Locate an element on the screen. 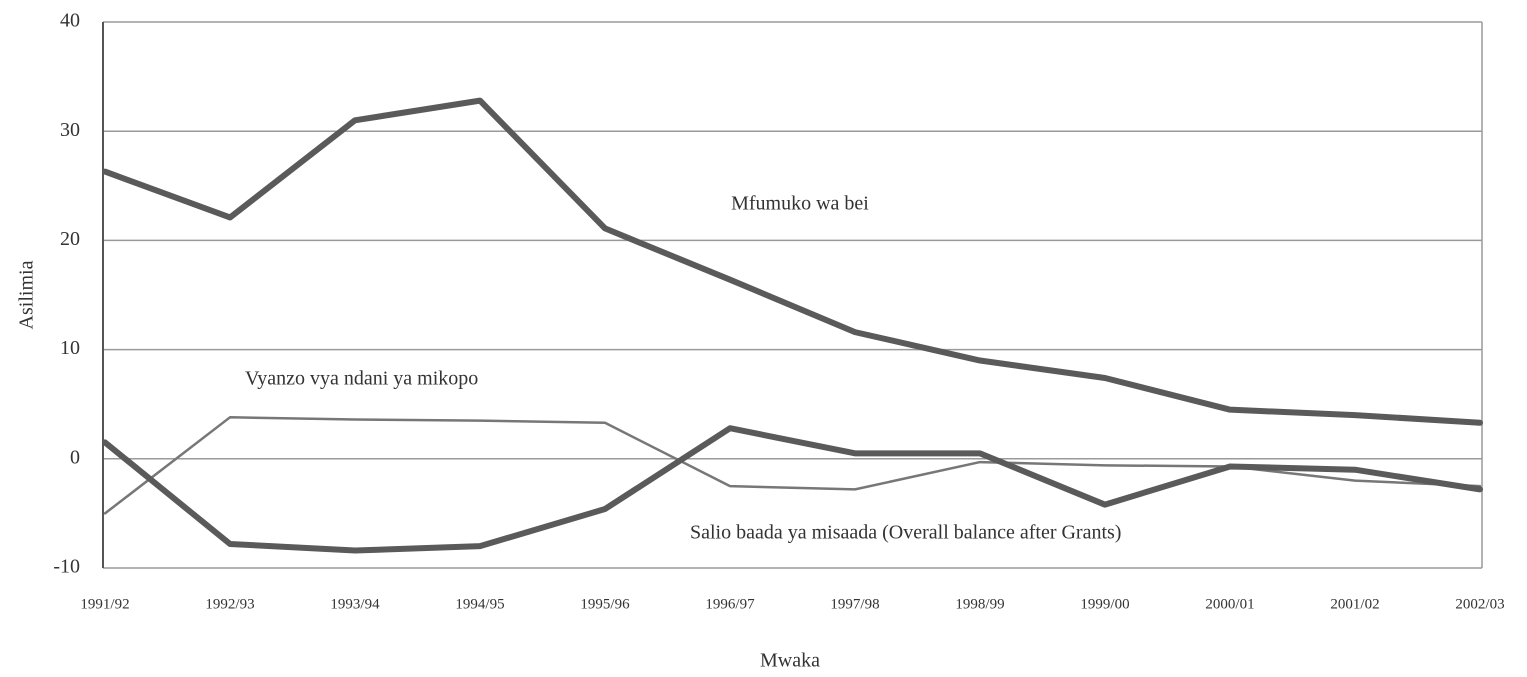  x-tick-label: 2001/02 is located at coordinates (1354, 604).